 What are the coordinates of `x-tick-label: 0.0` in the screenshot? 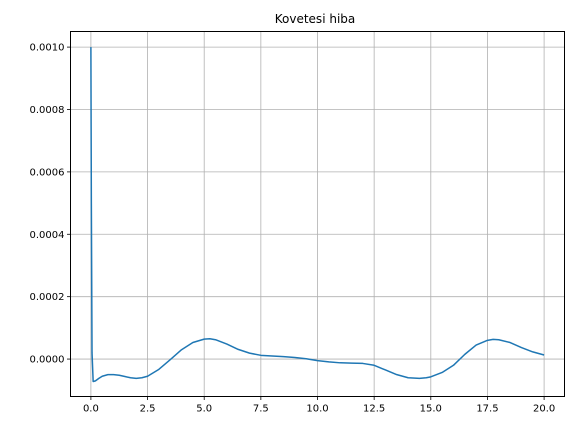 It's located at (91, 409).